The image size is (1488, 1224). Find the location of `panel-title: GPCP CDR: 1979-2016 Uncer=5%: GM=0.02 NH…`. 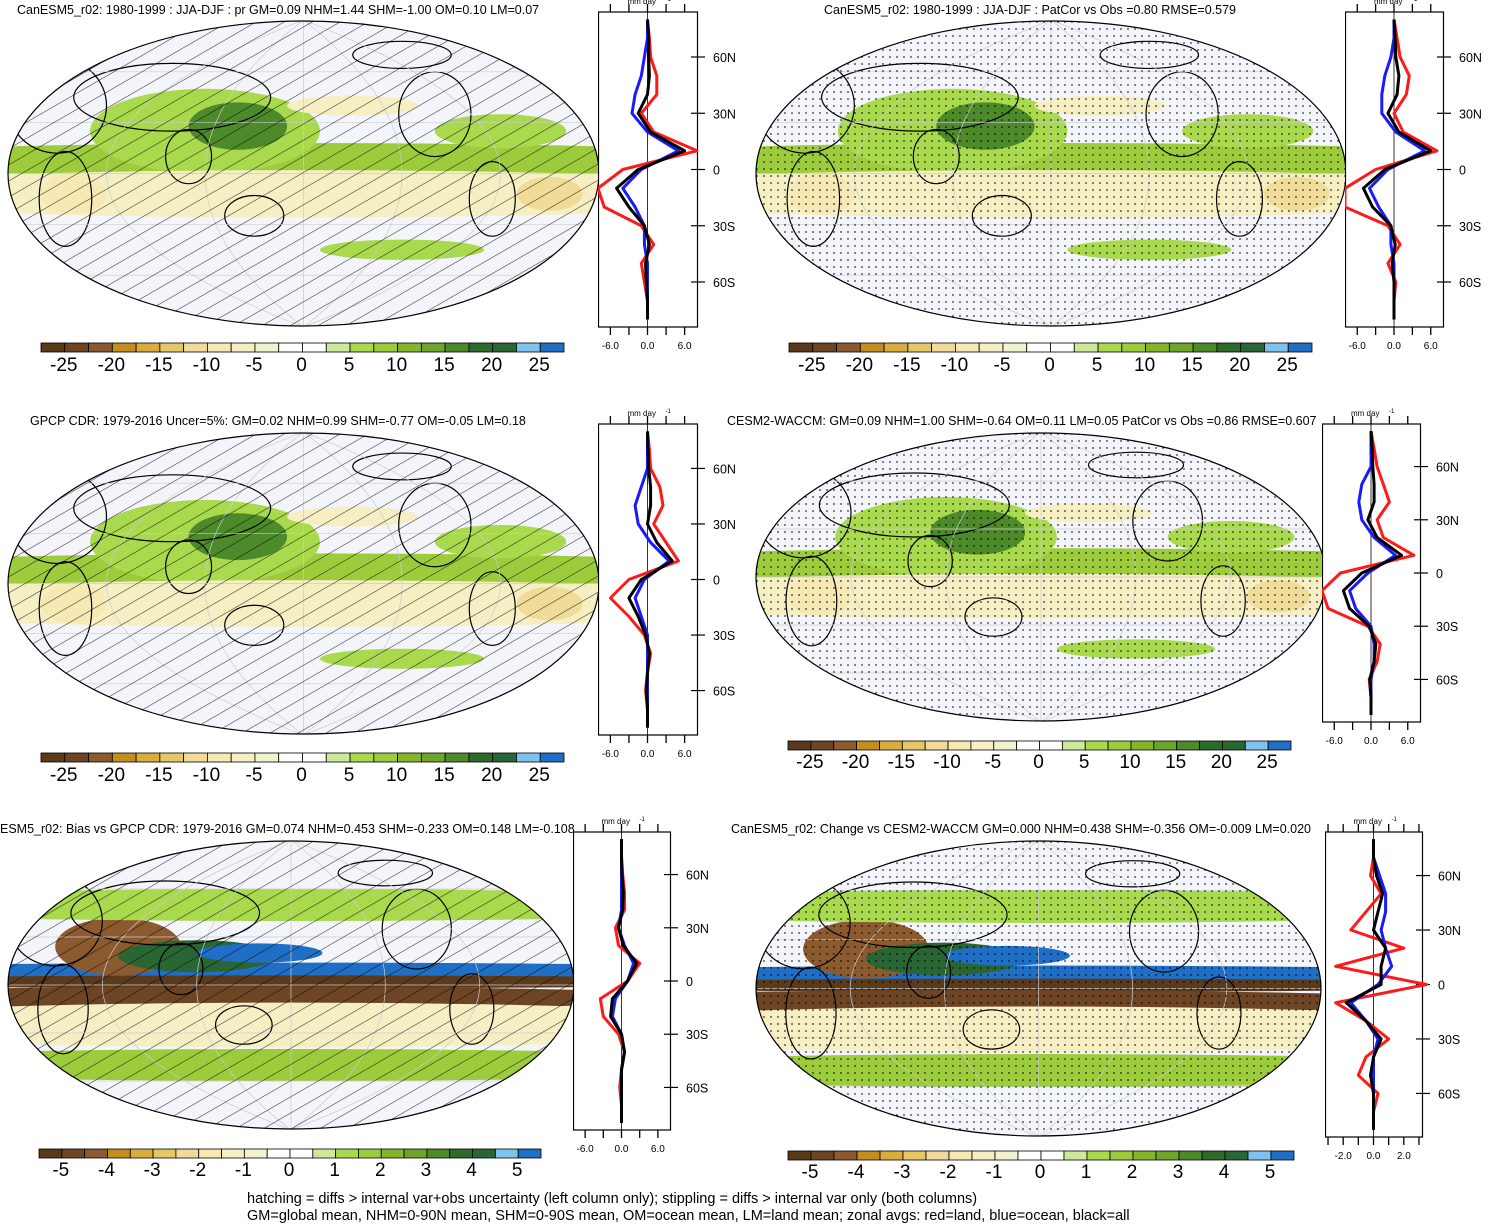

panel-title: GPCP CDR: 1979-2016 Uncer=5%: GM=0.02 NH… is located at coordinates (278, 421).